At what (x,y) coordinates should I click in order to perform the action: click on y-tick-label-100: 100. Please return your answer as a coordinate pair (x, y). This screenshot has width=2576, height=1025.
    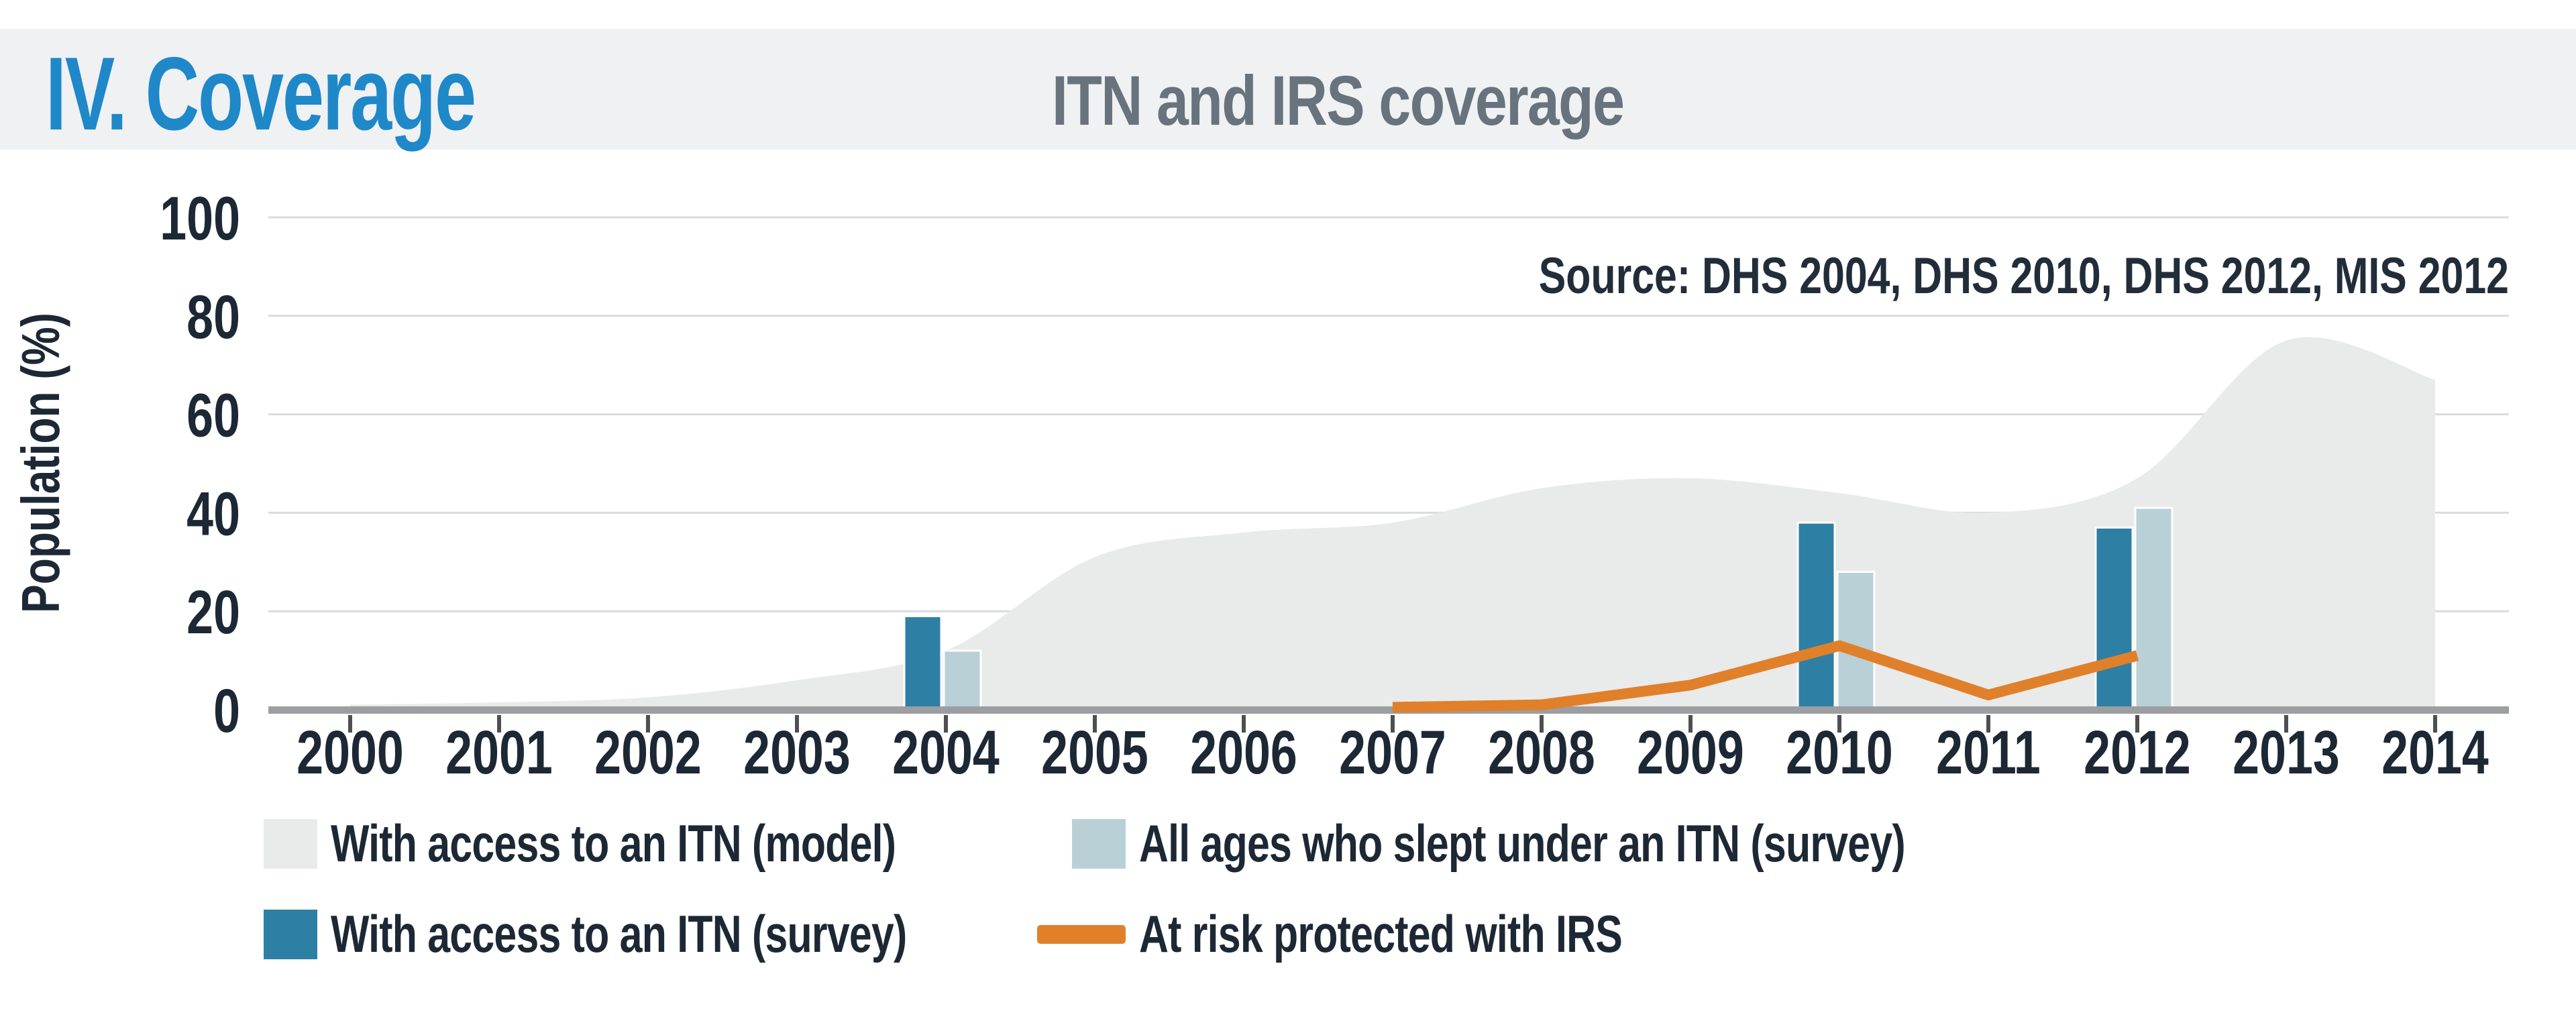
    Looking at the image, I should click on (200, 218).